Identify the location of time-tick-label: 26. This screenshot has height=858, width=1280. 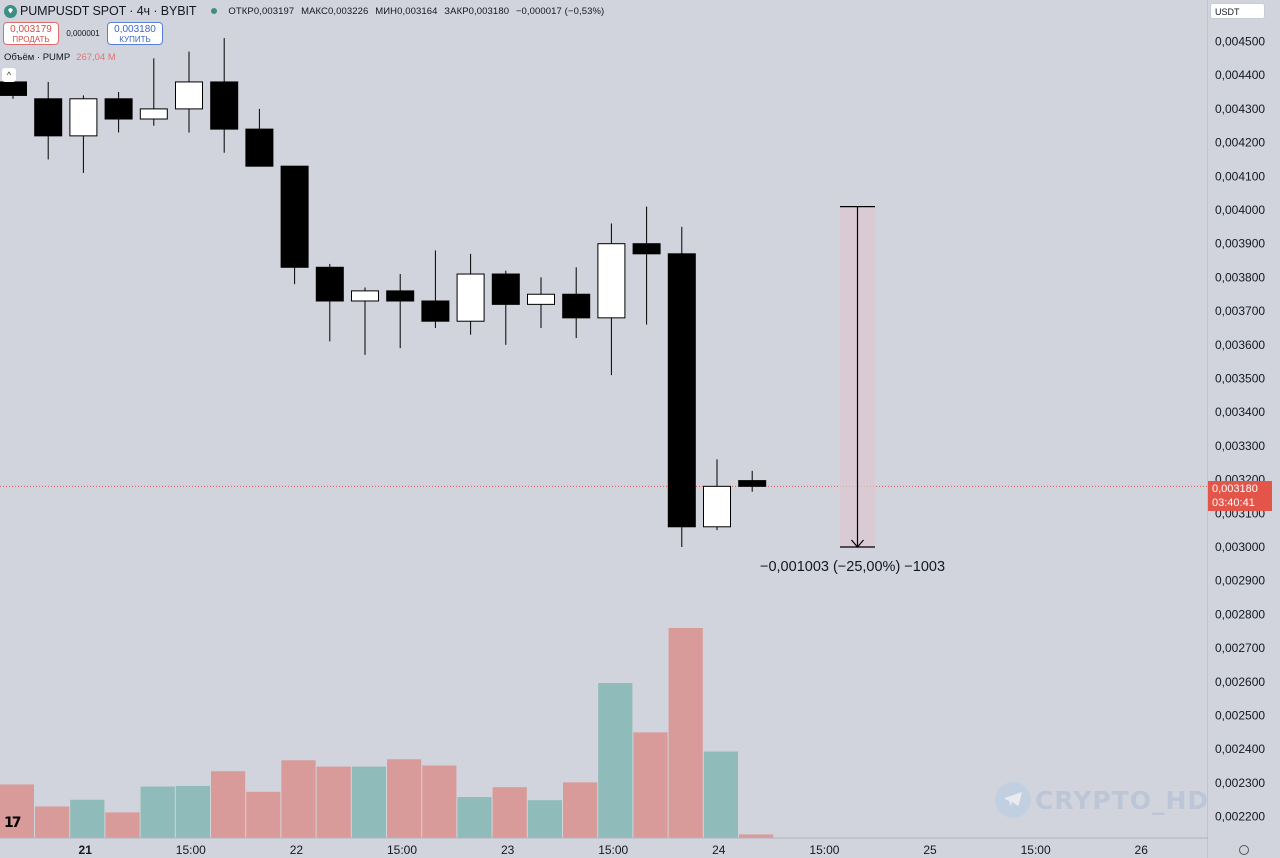
(1142, 850).